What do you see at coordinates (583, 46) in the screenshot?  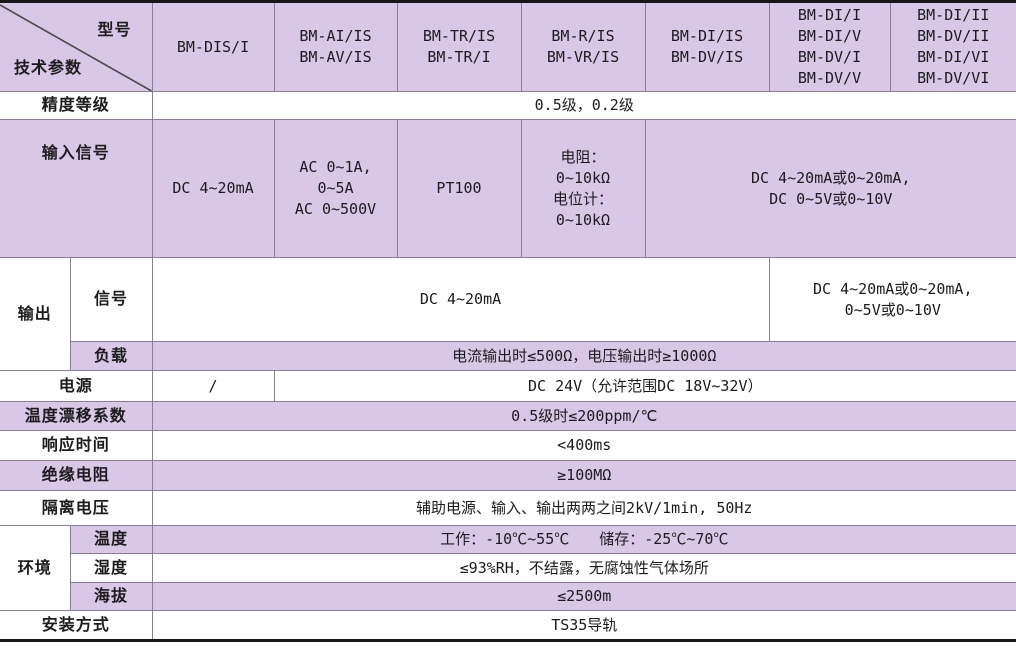 I see `model-header-4: BM-R/IS BM-VR/IS` at bounding box center [583, 46].